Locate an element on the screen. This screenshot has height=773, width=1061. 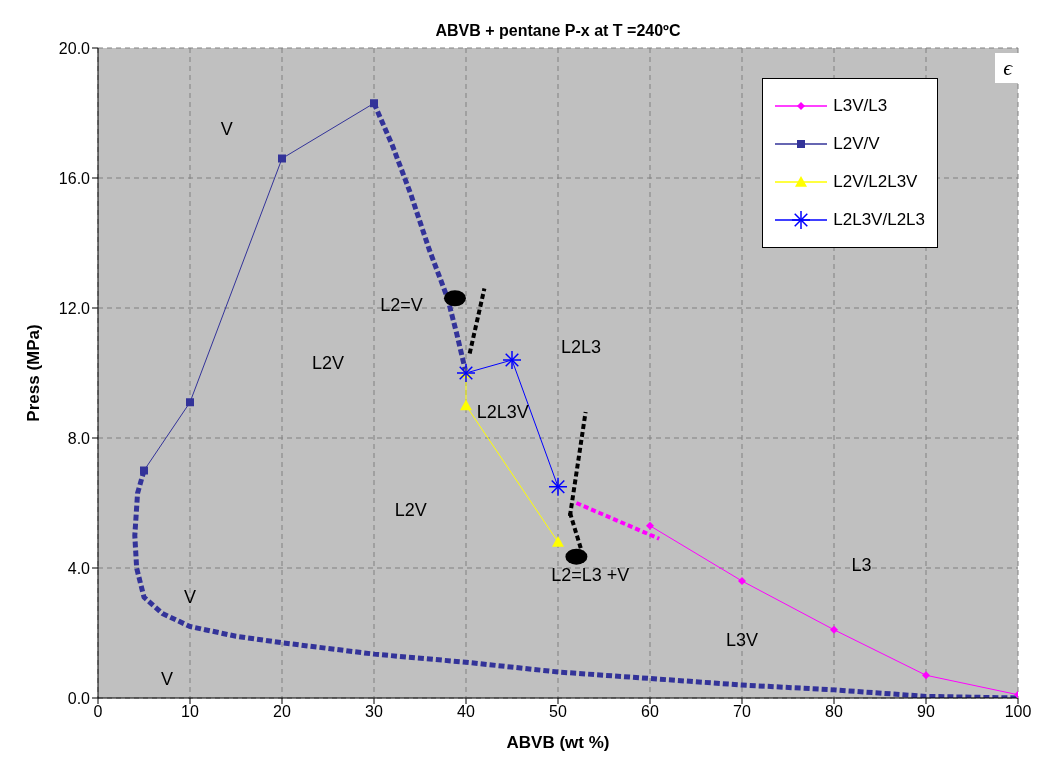
annotation: L2=L3 +V is located at coordinates (590, 574).